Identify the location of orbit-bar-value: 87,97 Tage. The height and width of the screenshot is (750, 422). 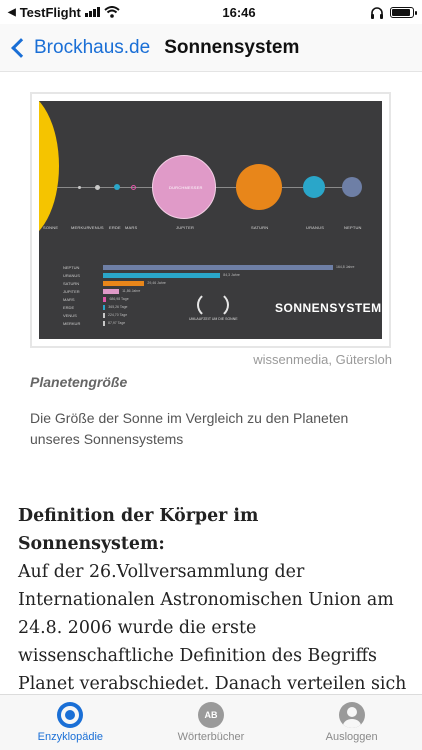
(117, 323).